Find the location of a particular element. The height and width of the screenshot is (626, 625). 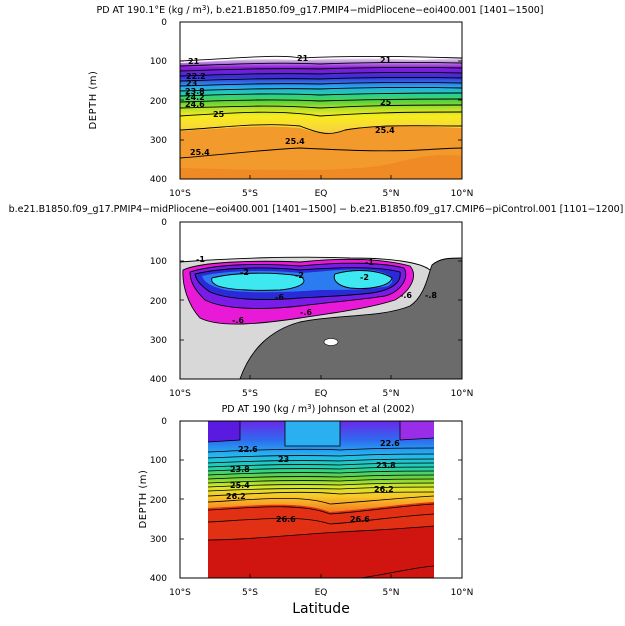

p3-label-0: 22.6 is located at coordinates (248, 449).